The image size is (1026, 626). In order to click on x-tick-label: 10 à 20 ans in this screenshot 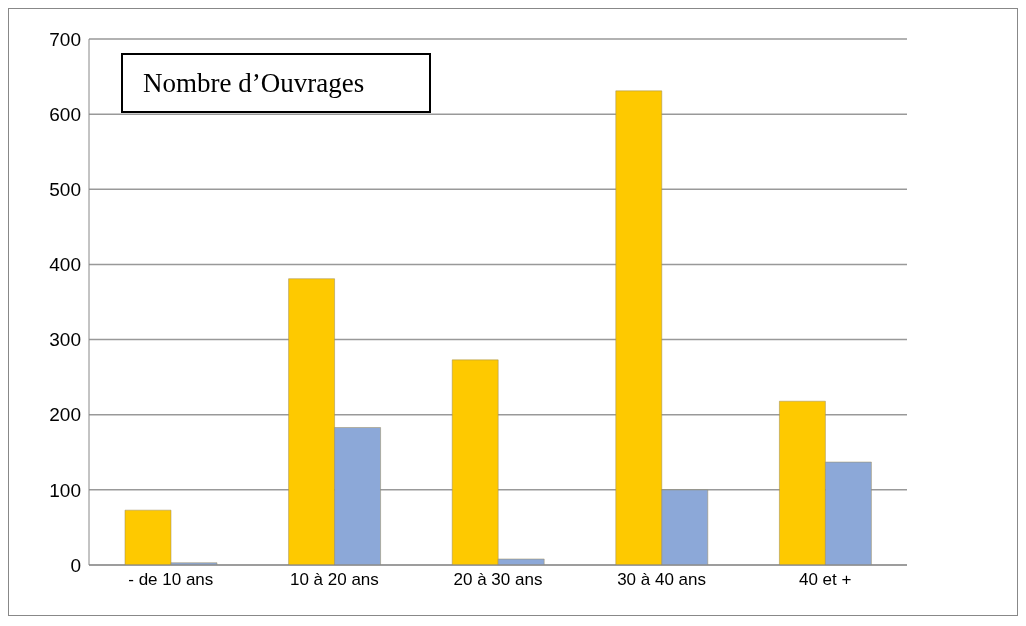, I will do `click(334, 580)`.